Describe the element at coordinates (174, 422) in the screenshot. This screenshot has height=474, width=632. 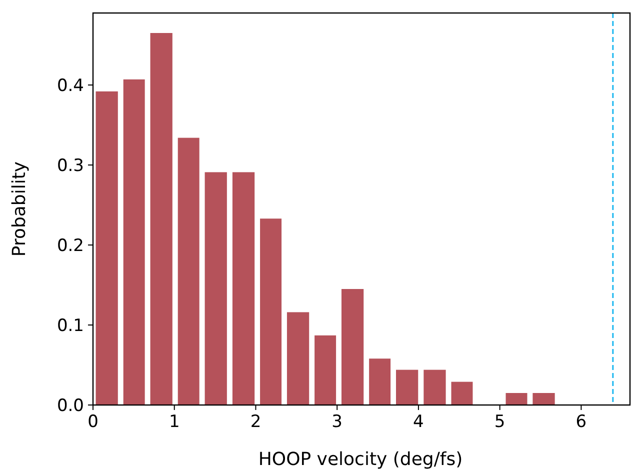
I see `x-tick-label: 1` at that location.